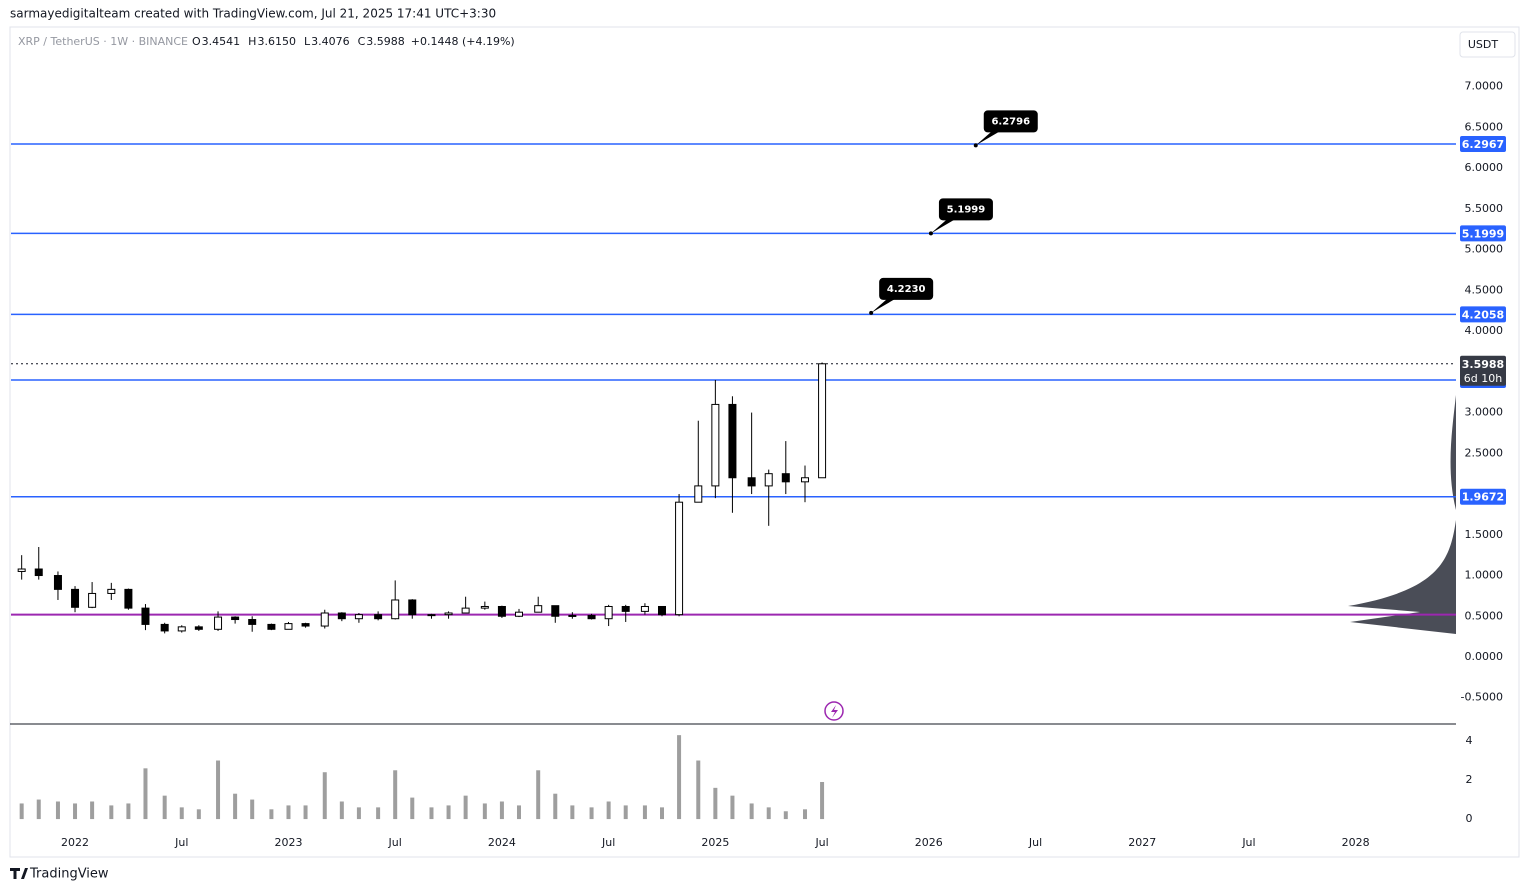  Describe the element at coordinates (1483, 378) in the screenshot. I see `countdown: 6d 10h` at that location.